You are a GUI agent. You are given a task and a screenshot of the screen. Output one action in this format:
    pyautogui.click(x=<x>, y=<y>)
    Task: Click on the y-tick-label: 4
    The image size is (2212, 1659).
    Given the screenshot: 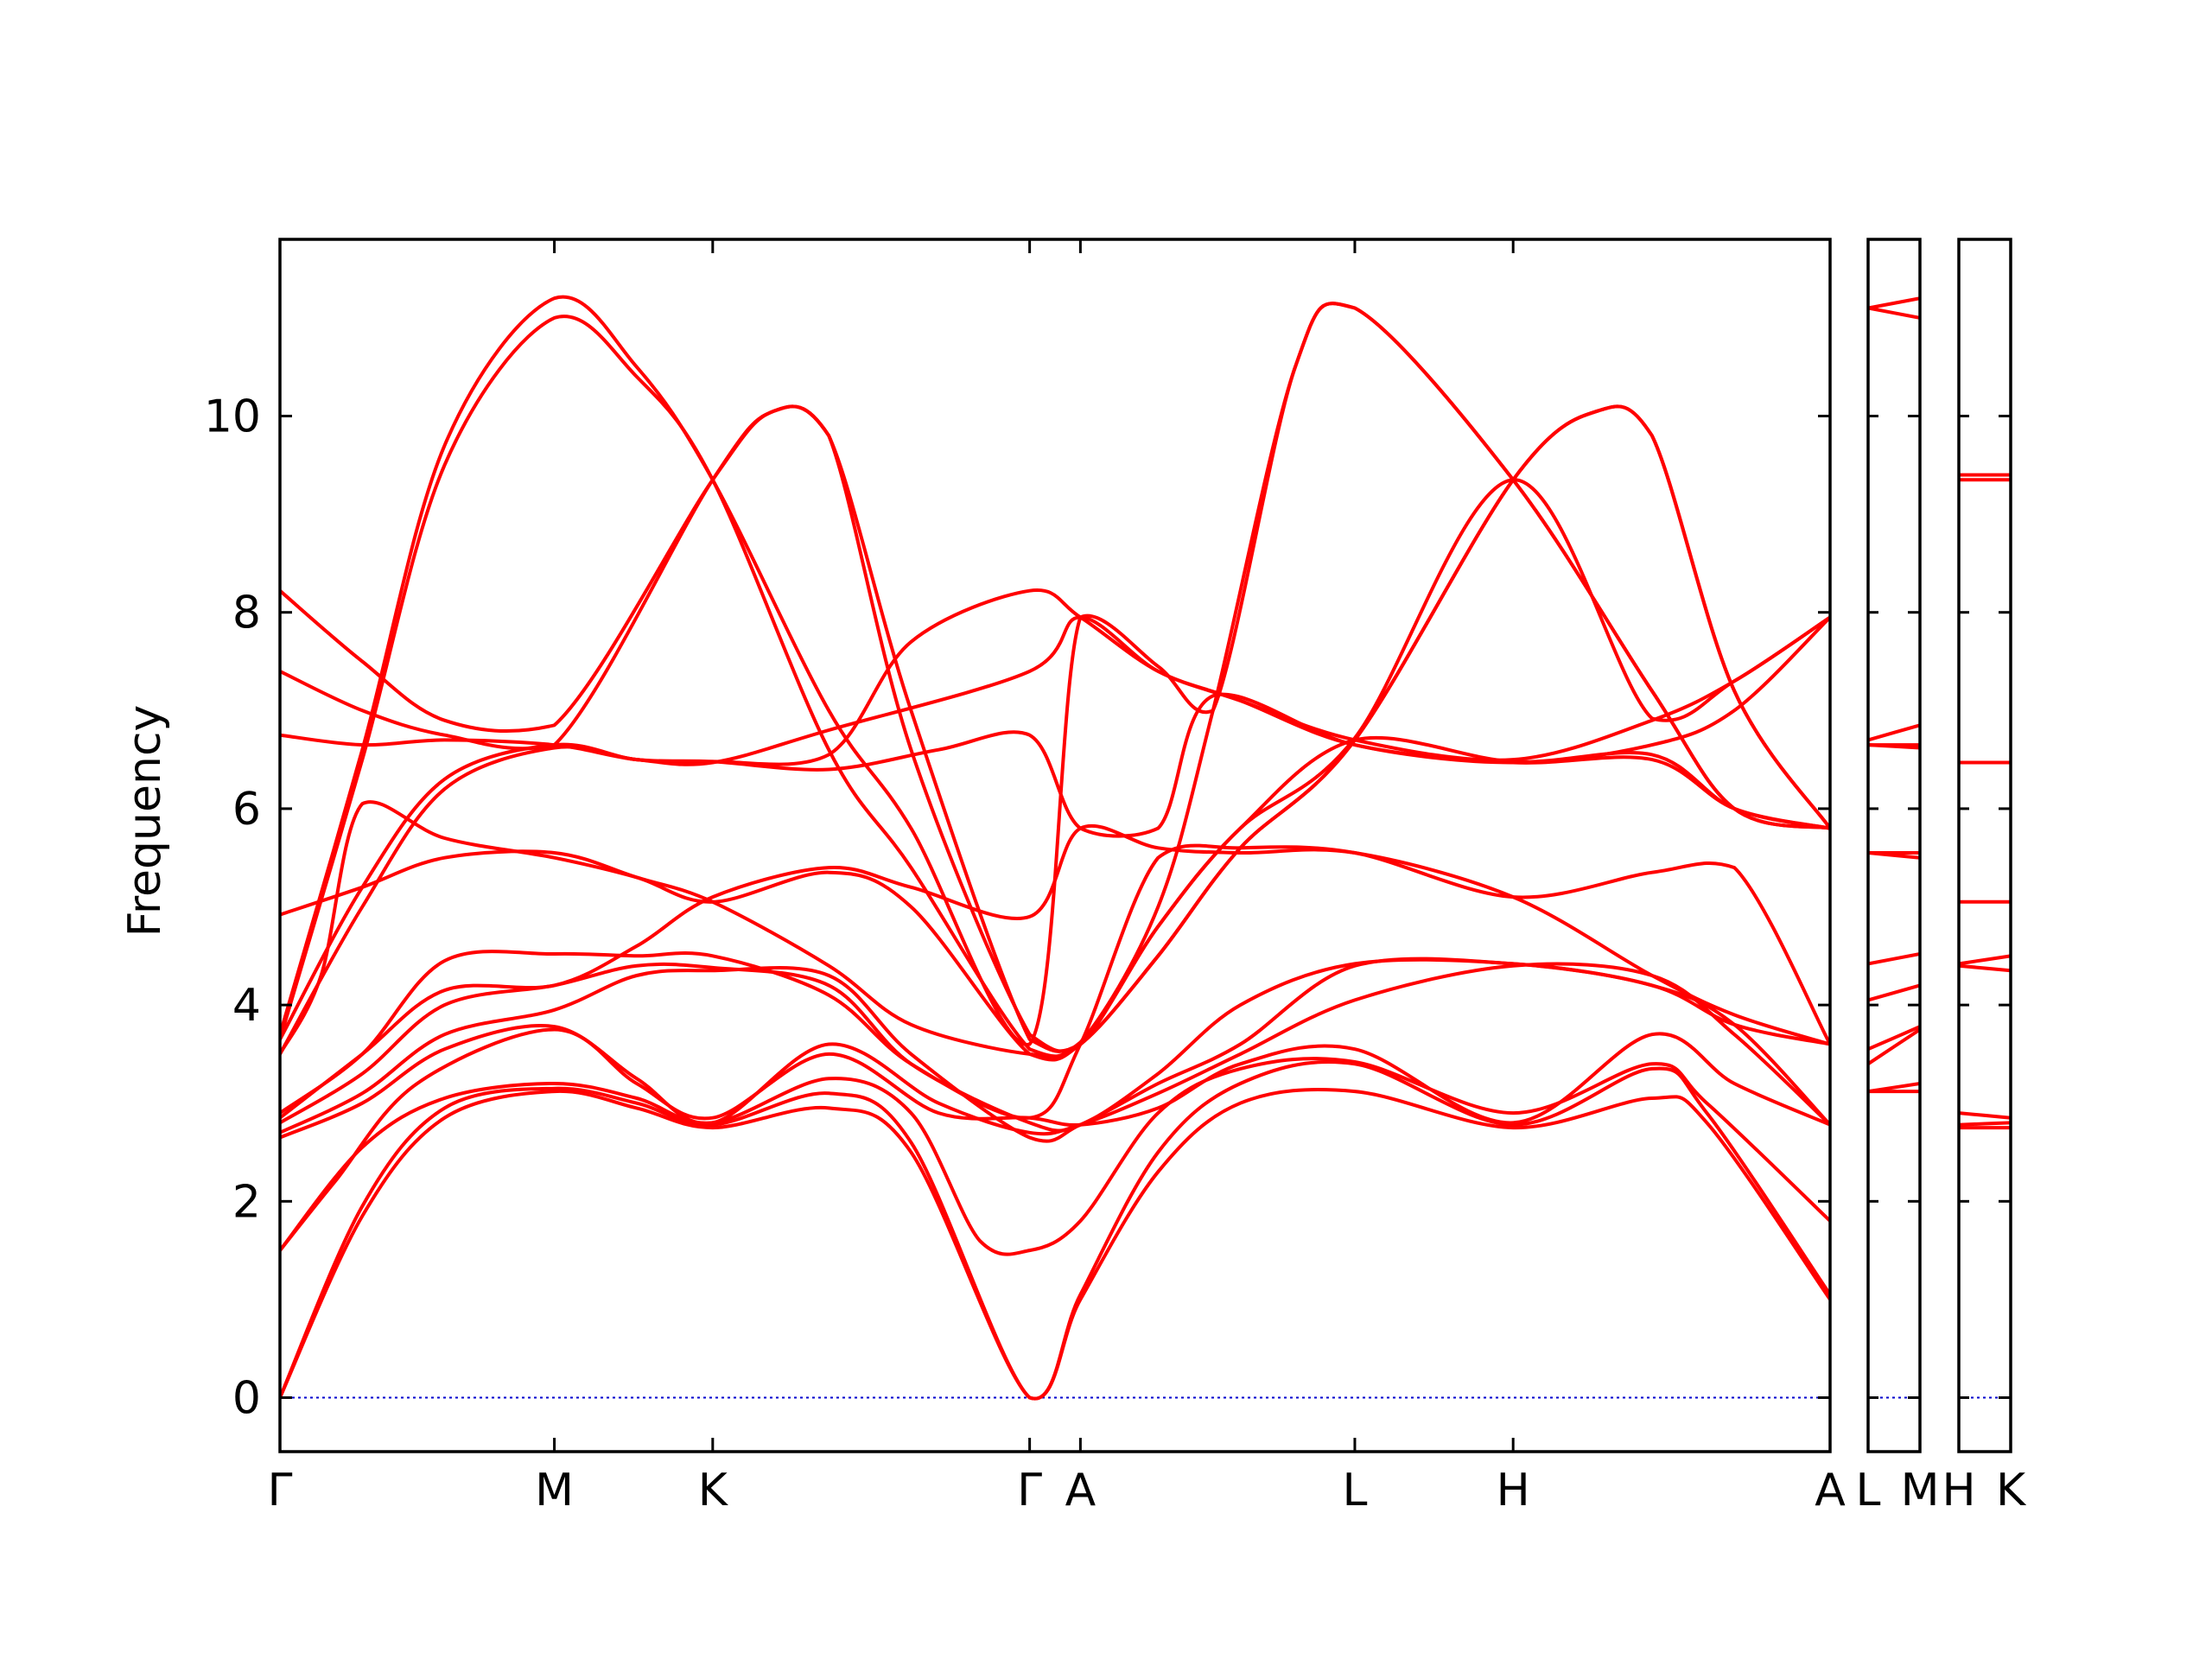 What is the action you would take?
    pyautogui.click(x=246, y=1006)
    